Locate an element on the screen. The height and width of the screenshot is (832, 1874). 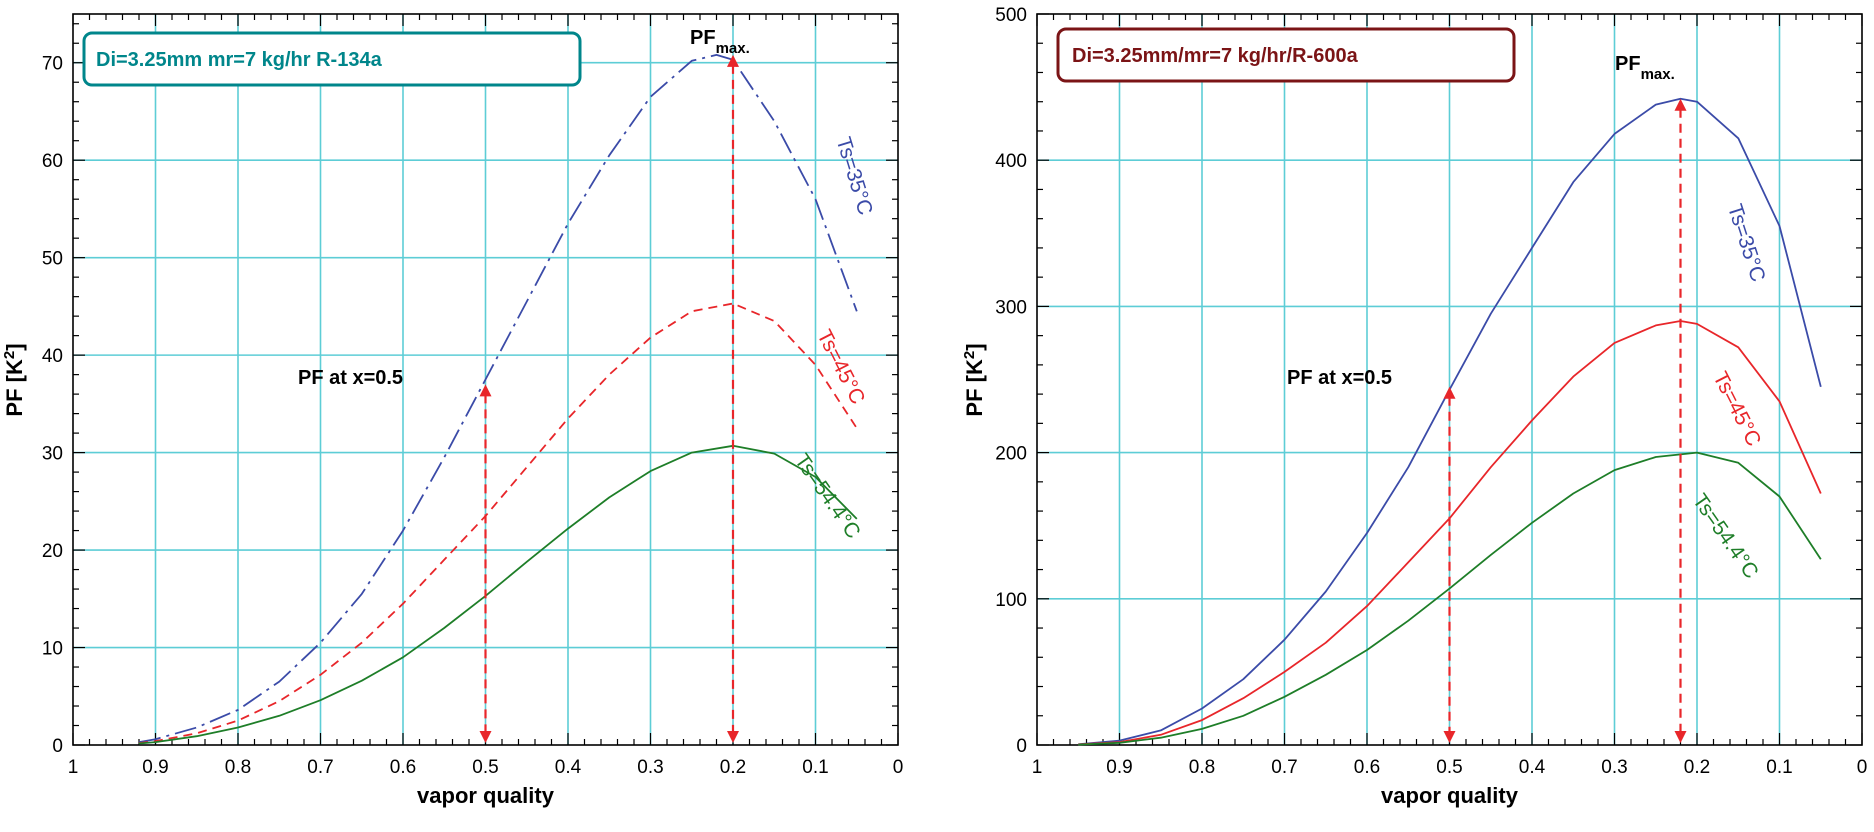
info-box-text: Di=3.25mm mr=7 kg/hr R-134a is located at coordinates (239, 60).